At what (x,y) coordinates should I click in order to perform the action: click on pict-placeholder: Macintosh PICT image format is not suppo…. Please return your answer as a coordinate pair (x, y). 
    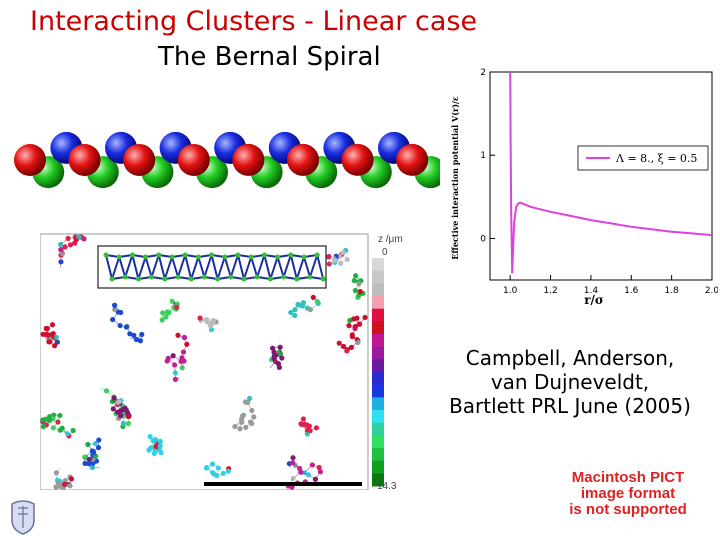
    Looking at the image, I should click on (626, 494).